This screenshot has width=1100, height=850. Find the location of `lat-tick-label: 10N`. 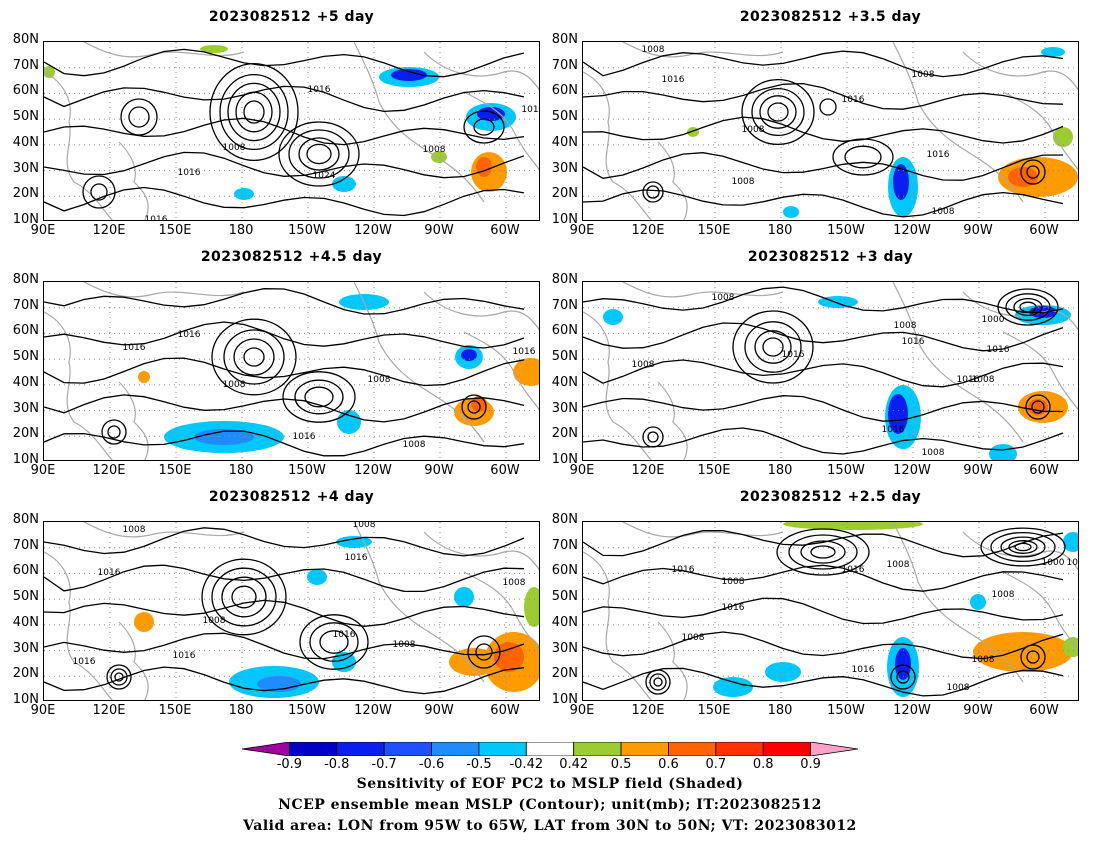

lat-tick-label: 10N is located at coordinates (564, 219).